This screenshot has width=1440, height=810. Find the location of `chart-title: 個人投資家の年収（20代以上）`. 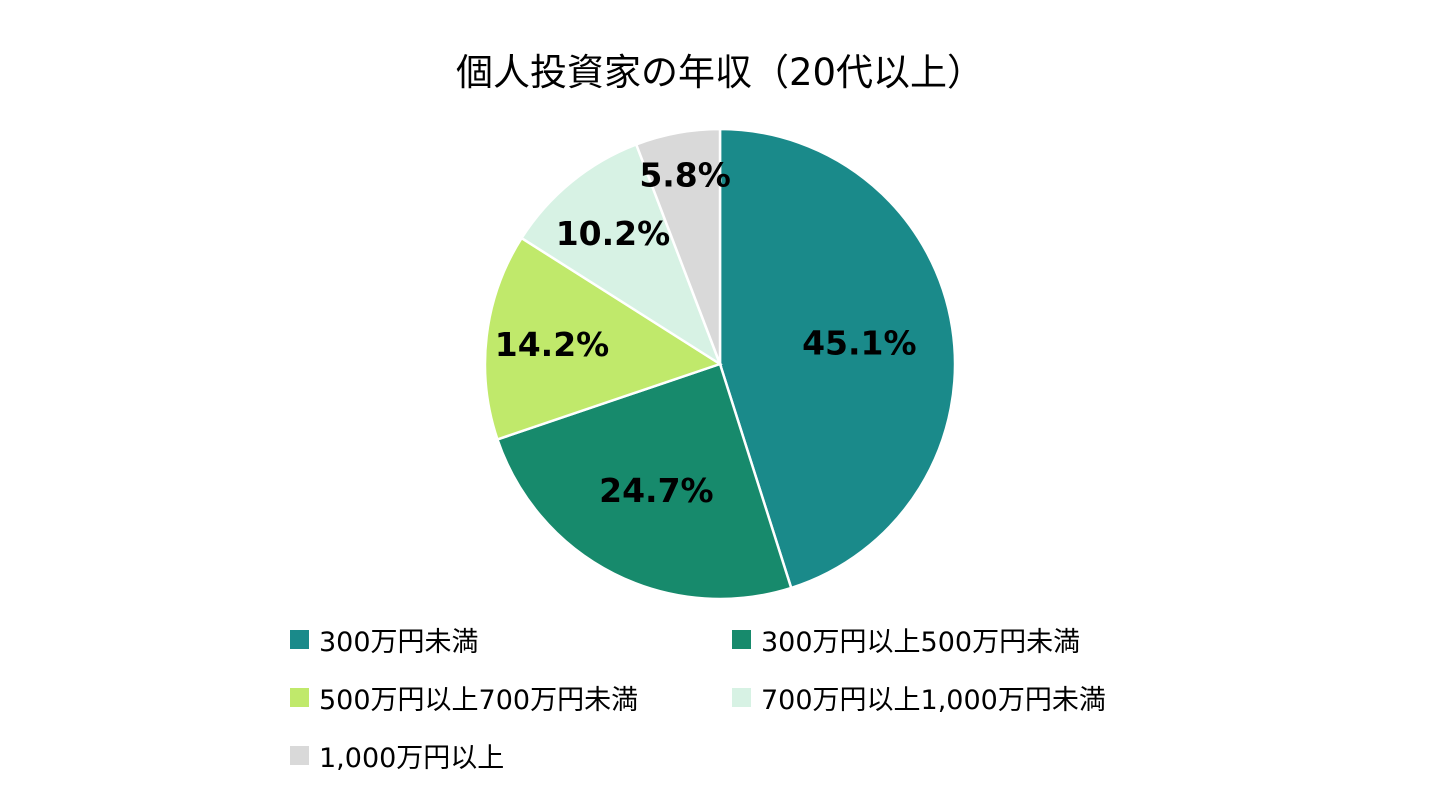

chart-title: 個人投資家の年収（20代以上） is located at coordinates (720, 72).